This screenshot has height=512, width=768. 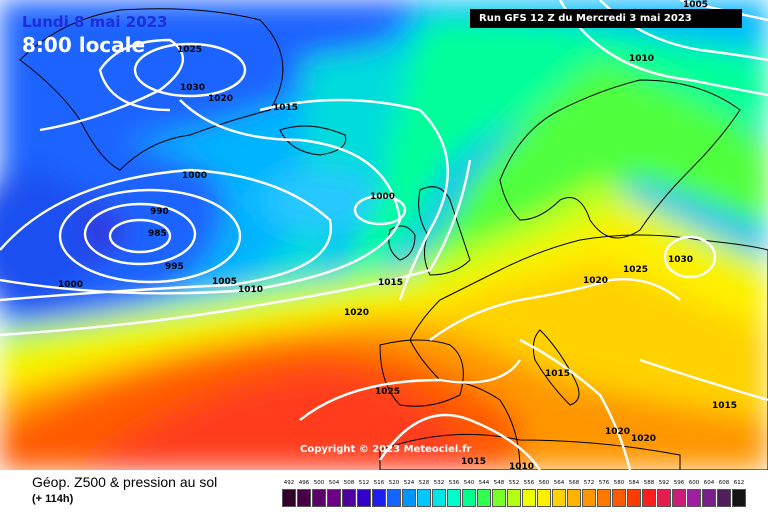 I want to click on scale-tick-label: 500, so click(x=319, y=483).